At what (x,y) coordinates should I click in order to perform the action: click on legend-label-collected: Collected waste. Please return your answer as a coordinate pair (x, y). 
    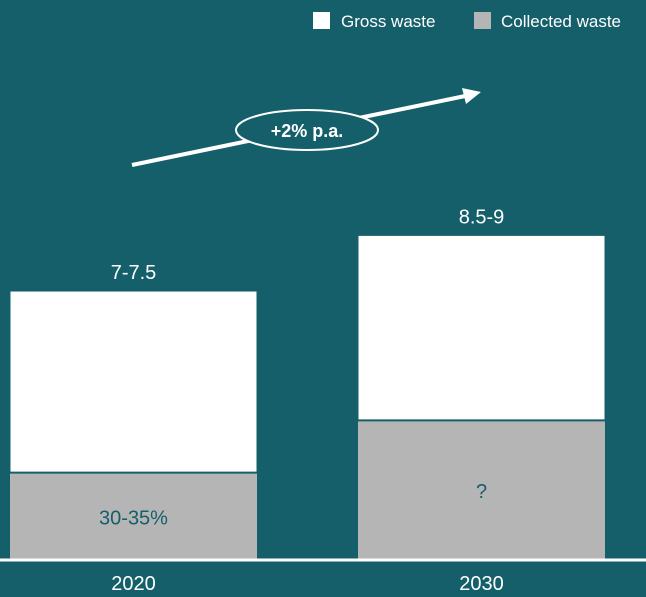
    Looking at the image, I should click on (561, 21).